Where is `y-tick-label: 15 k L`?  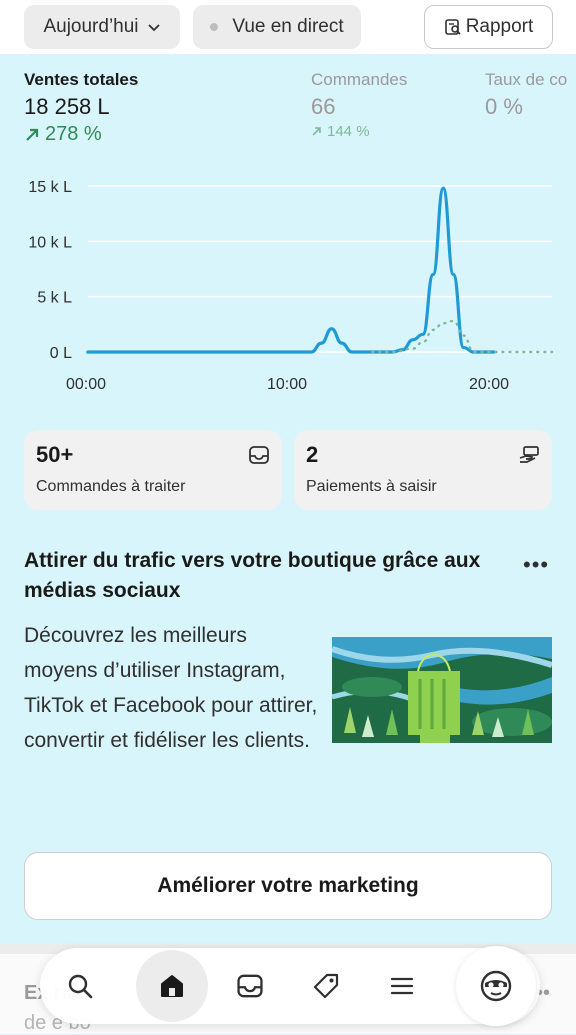 y-tick-label: 15 k L is located at coordinates (50, 187).